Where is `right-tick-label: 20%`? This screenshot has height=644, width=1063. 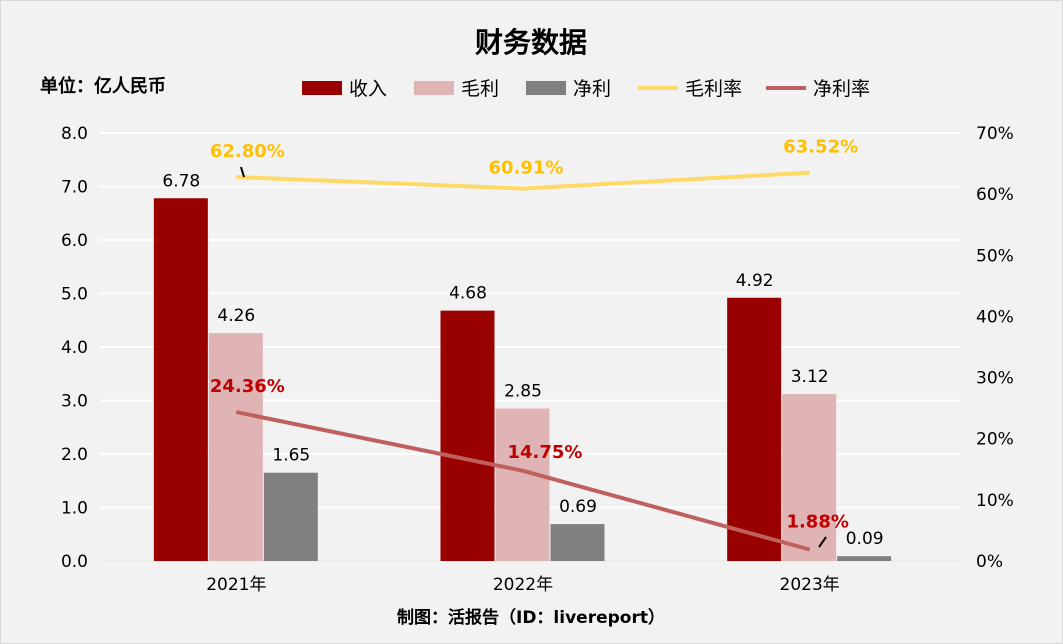 right-tick-label: 20% is located at coordinates (995, 440).